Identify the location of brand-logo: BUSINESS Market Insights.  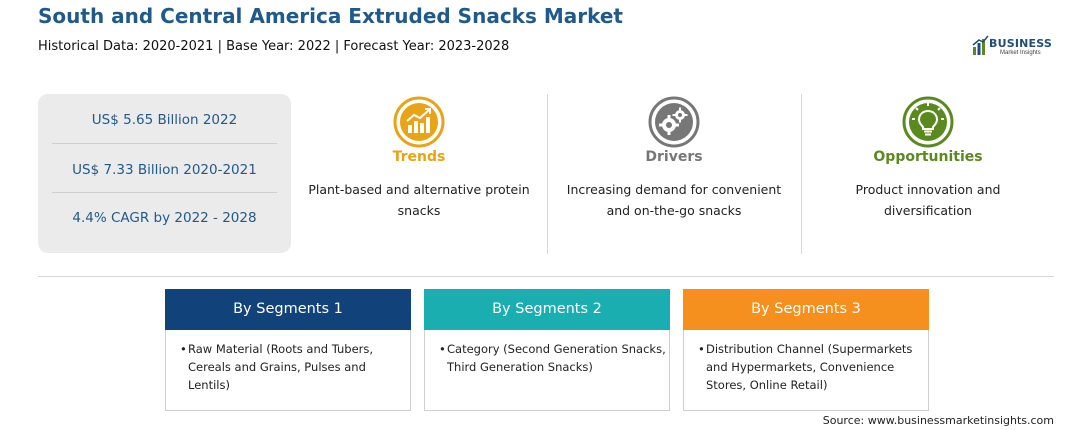
(1014, 48).